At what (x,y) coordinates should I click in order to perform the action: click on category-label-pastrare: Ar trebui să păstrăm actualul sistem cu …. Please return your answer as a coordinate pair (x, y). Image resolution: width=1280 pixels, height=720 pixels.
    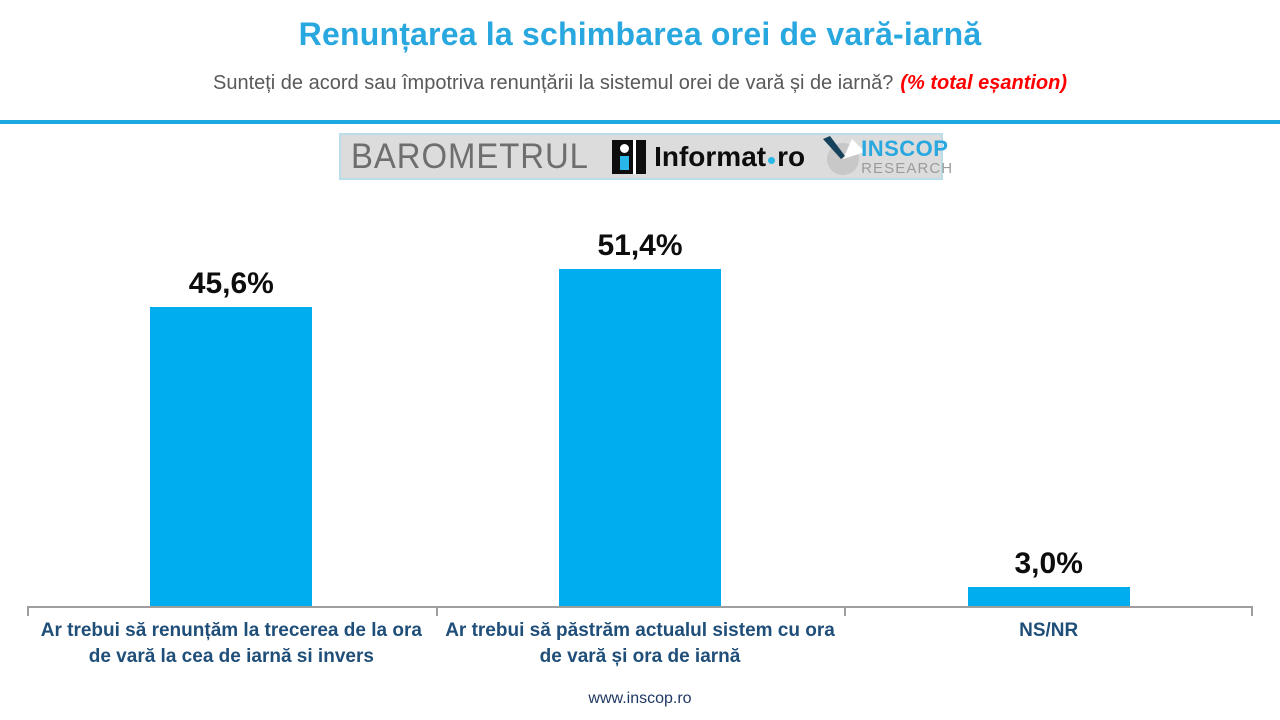
    Looking at the image, I should click on (640, 644).